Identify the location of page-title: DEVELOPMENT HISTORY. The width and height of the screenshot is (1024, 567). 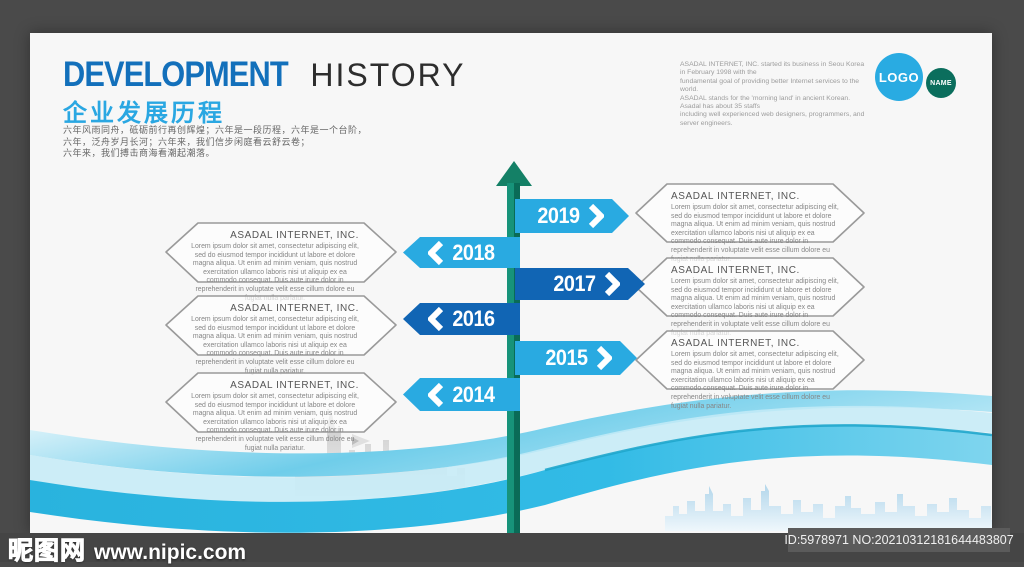
(264, 75).